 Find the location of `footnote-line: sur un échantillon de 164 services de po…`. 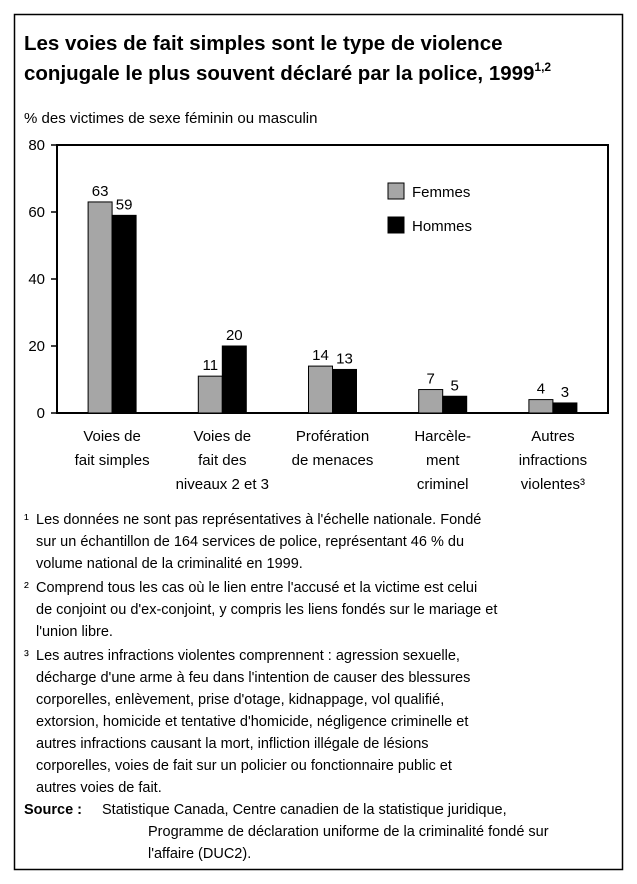

footnote-line: sur un échantillon de 164 services de po… is located at coordinates (250, 542).